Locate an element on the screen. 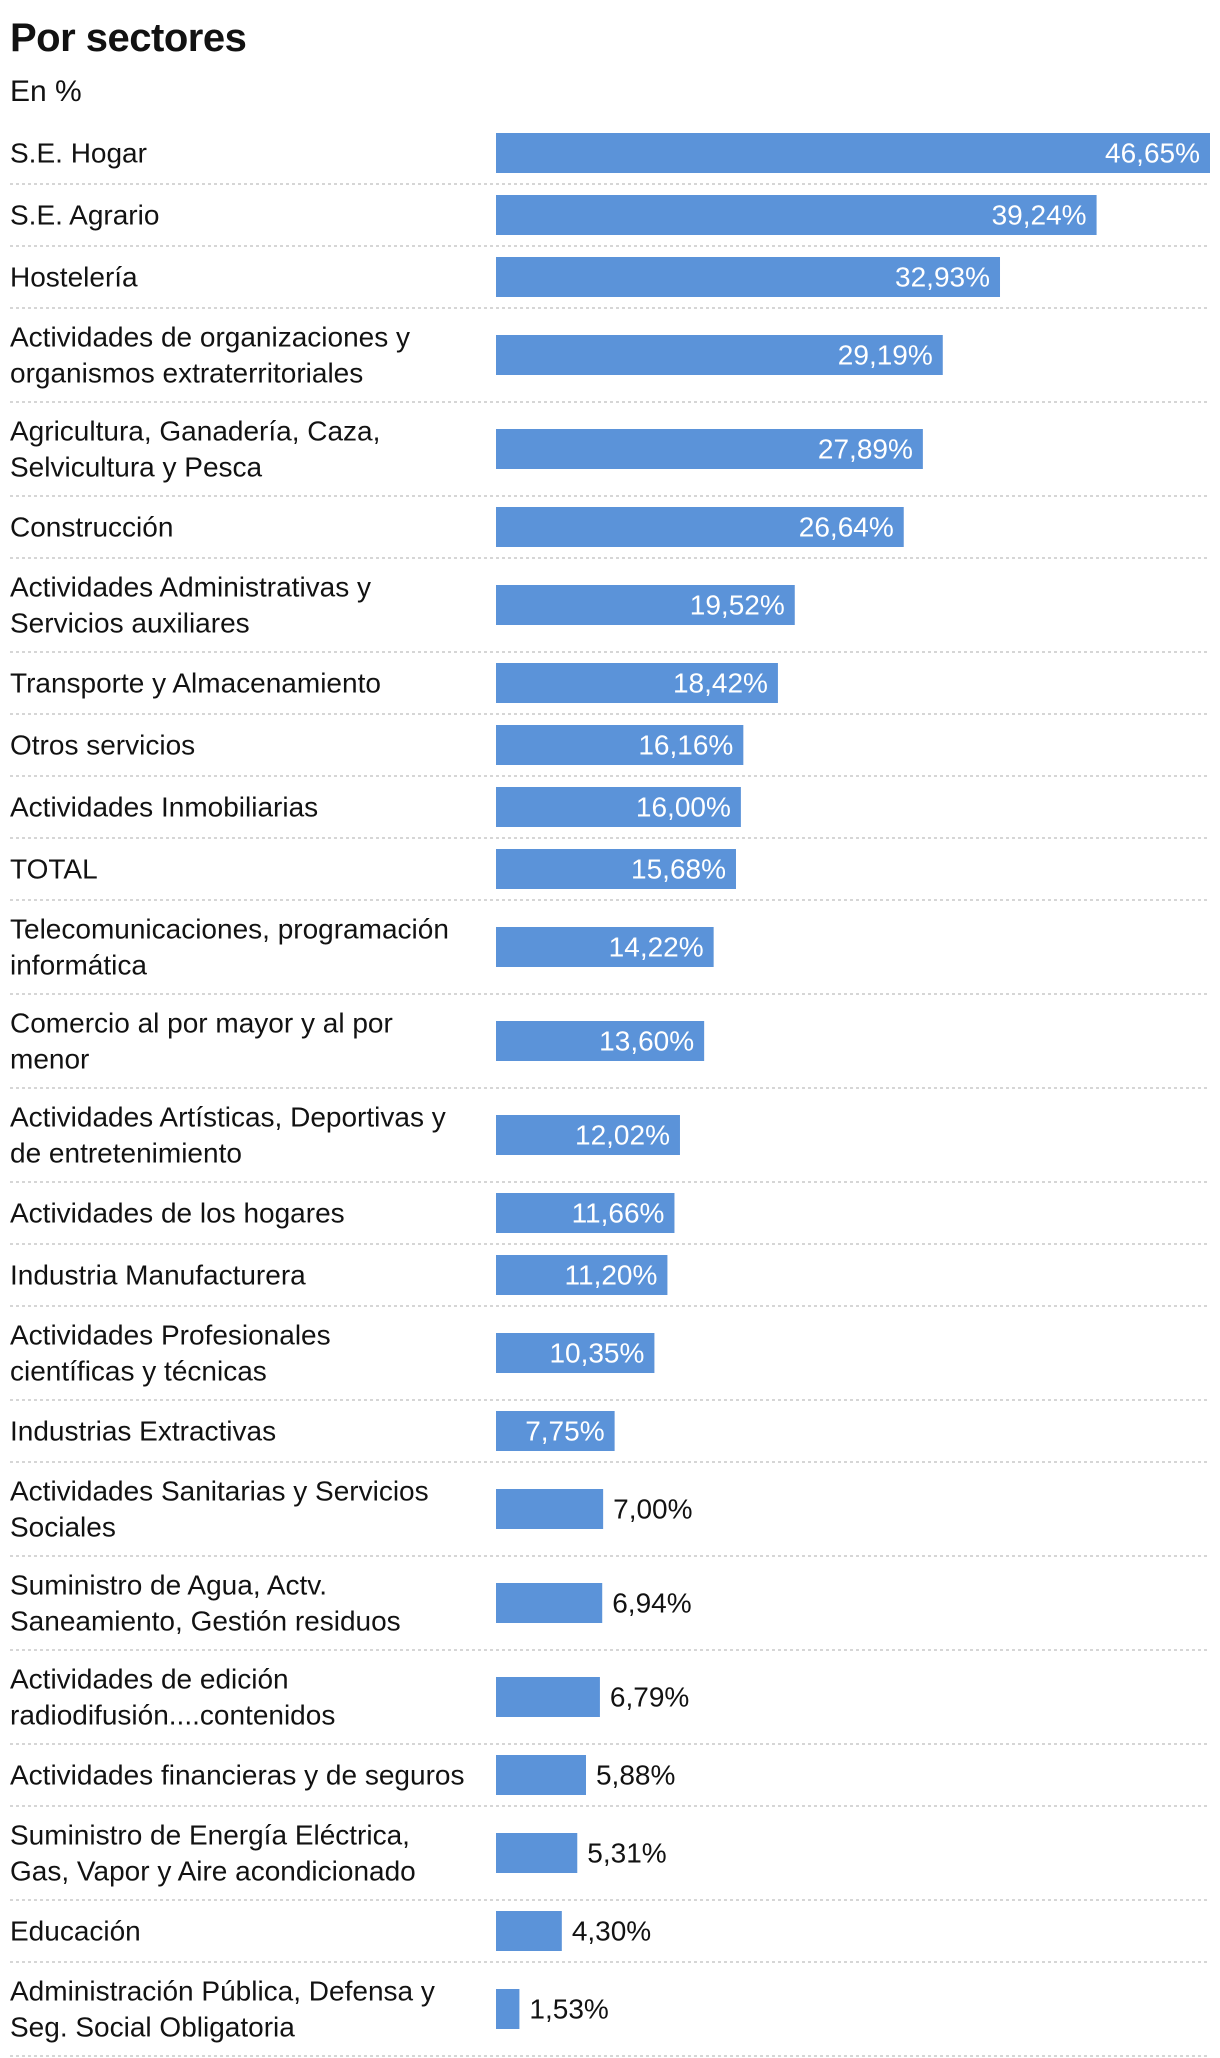  bar-row: Educación 4,30% is located at coordinates (610, 1937).